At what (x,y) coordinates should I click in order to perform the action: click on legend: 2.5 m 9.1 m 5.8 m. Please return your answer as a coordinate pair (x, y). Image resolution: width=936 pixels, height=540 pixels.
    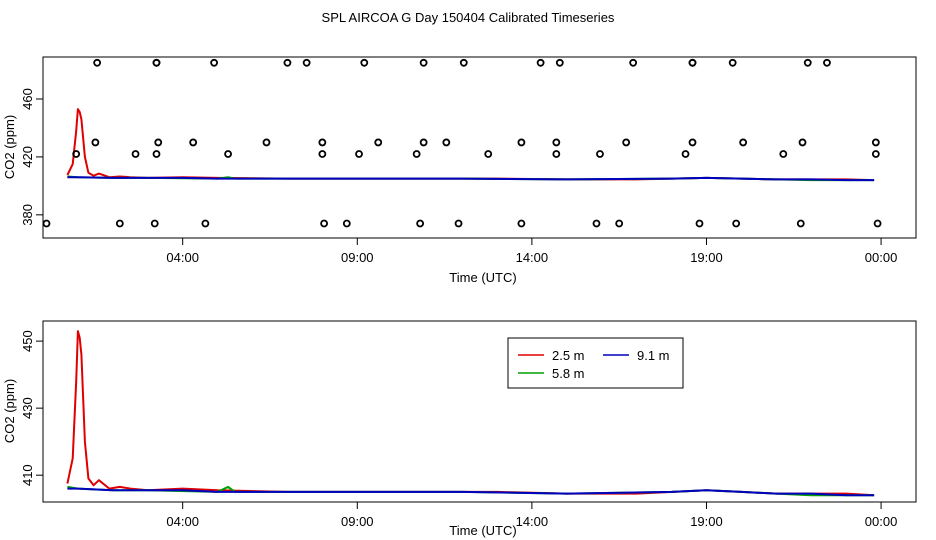
    Looking at the image, I should click on (595, 363).